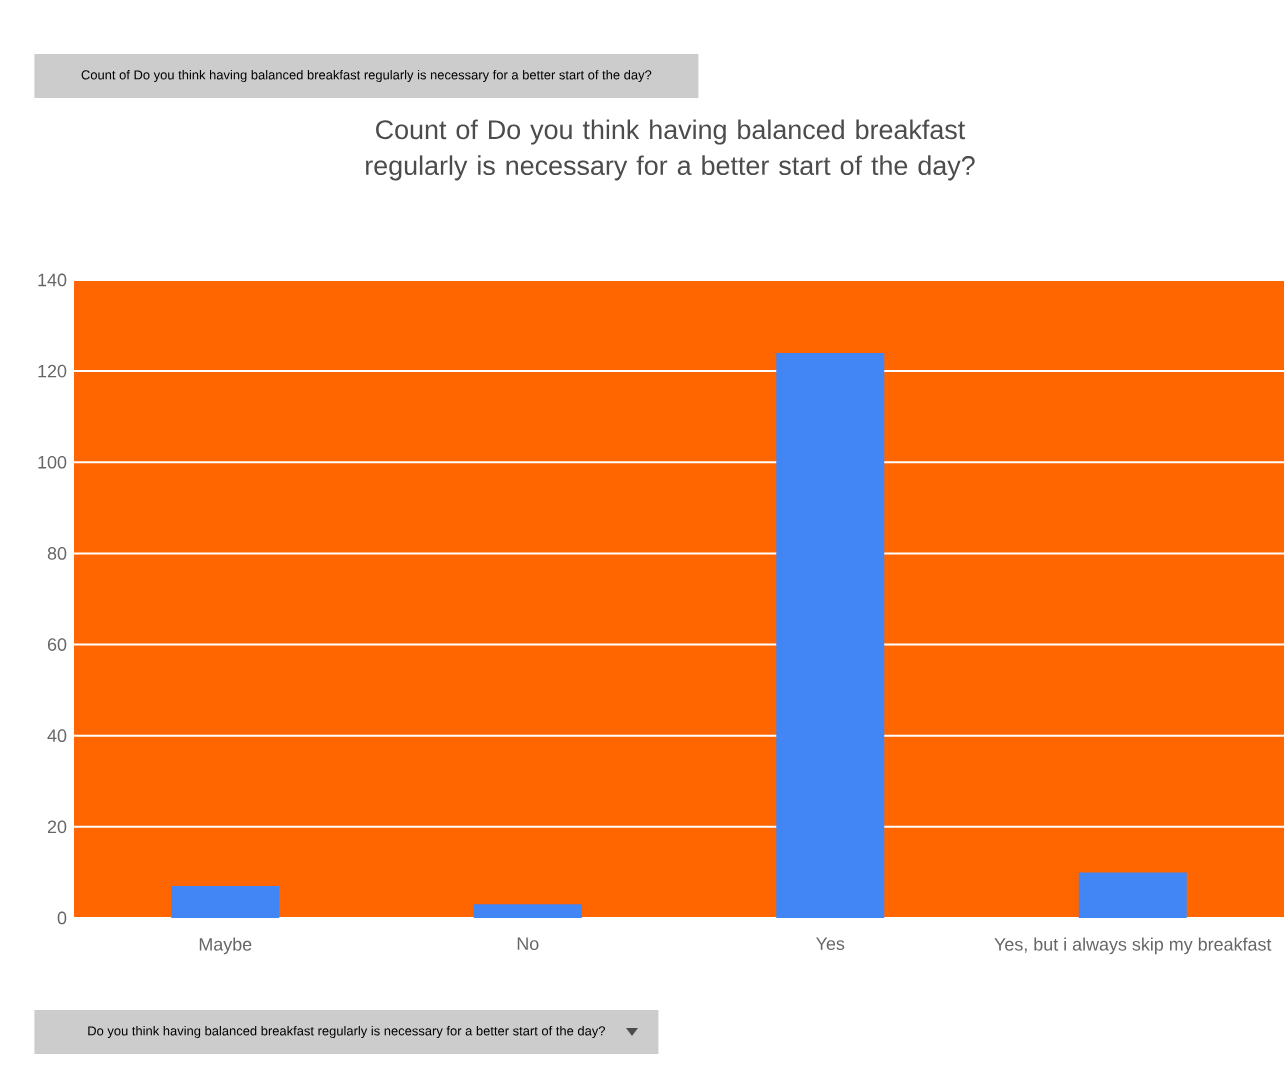  I want to click on x-tick-label: Yes, but i always skip my breakfast, so click(1133, 946).